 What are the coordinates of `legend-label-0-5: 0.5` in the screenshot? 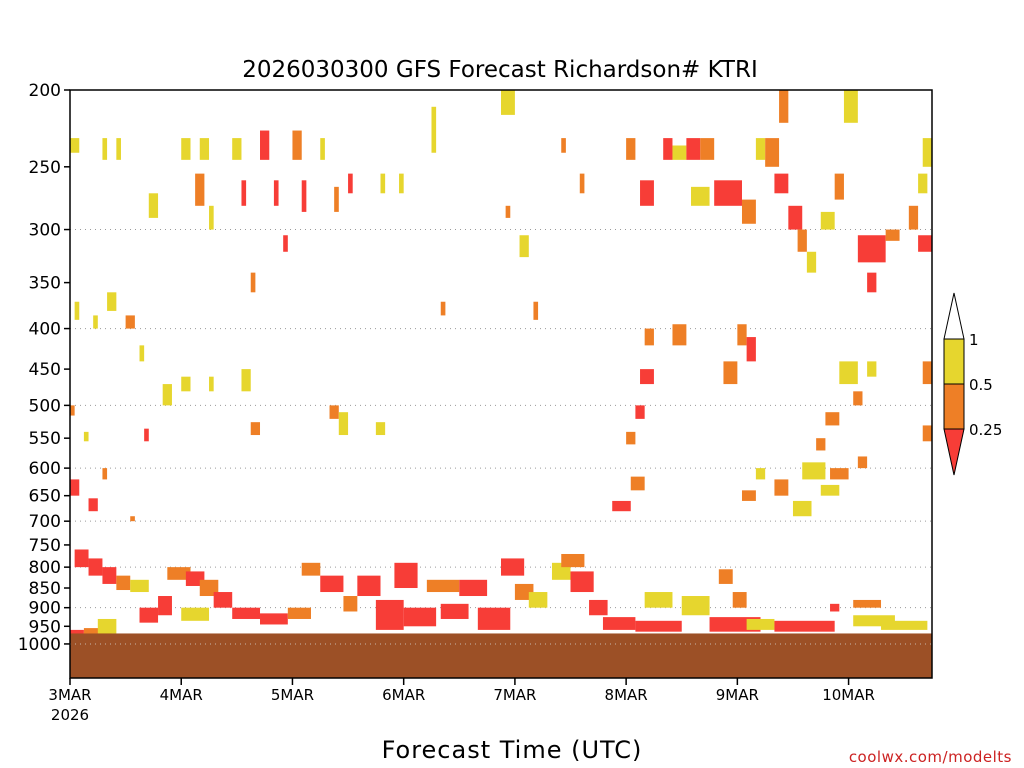 It's located at (981, 385).